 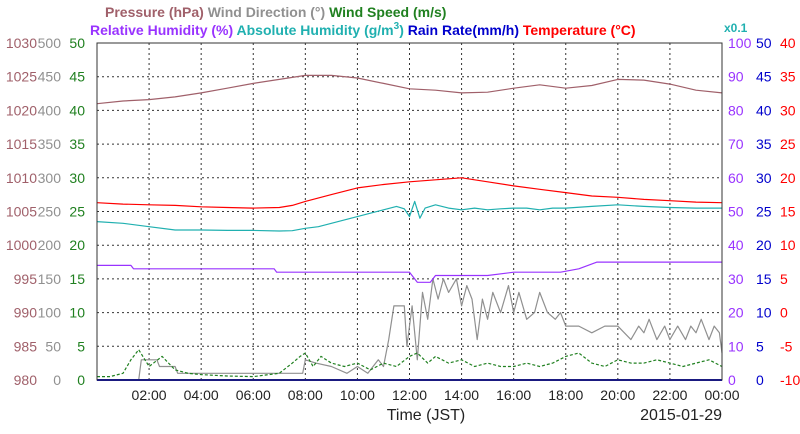 What do you see at coordinates (385, 12) in the screenshot?
I see `legend-item: Wind Speed (m/s)` at bounding box center [385, 12].